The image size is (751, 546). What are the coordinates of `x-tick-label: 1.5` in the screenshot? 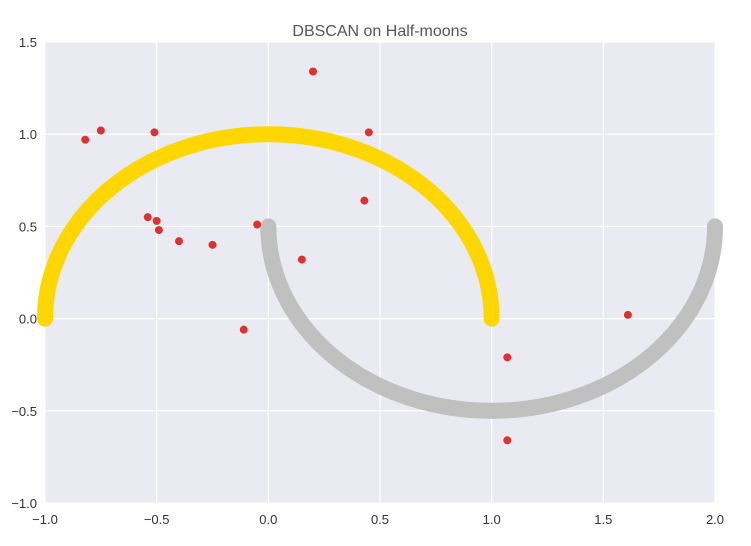 It's located at (603, 519).